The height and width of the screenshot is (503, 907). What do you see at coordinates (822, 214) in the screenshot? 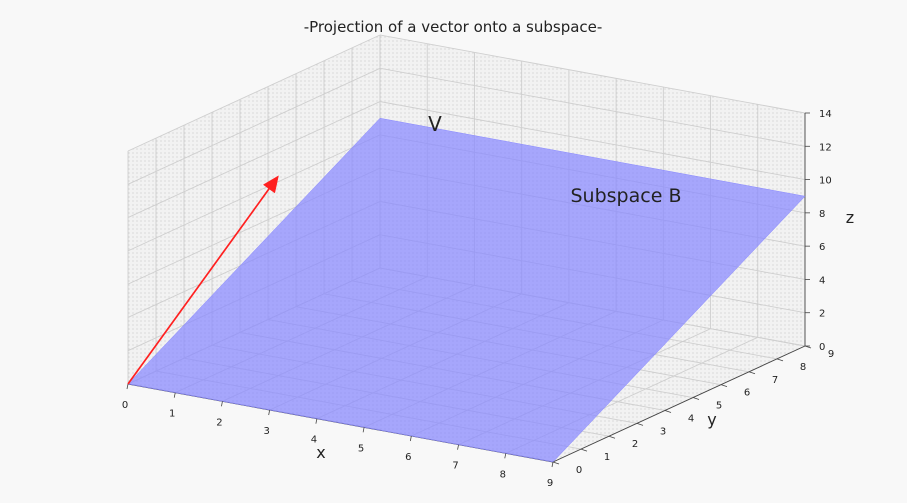
I see `z-tick-label: 8` at bounding box center [822, 214].